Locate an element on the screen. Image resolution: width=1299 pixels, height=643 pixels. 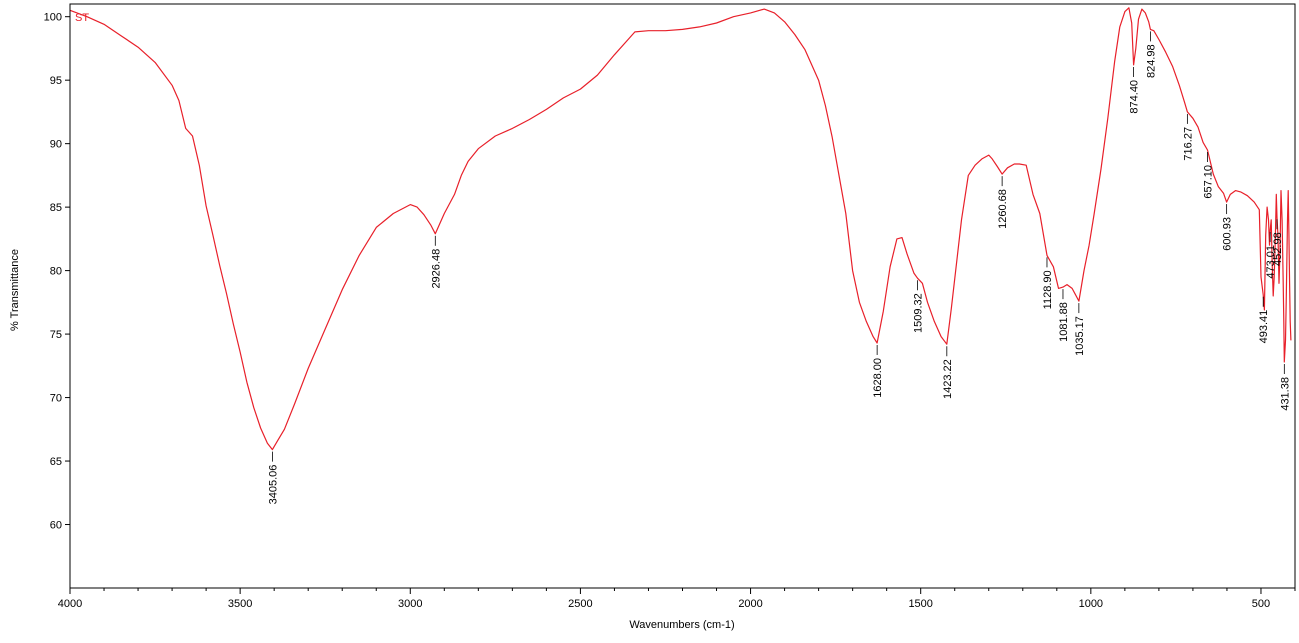
peak-label: 452.98 is located at coordinates (1278, 249).